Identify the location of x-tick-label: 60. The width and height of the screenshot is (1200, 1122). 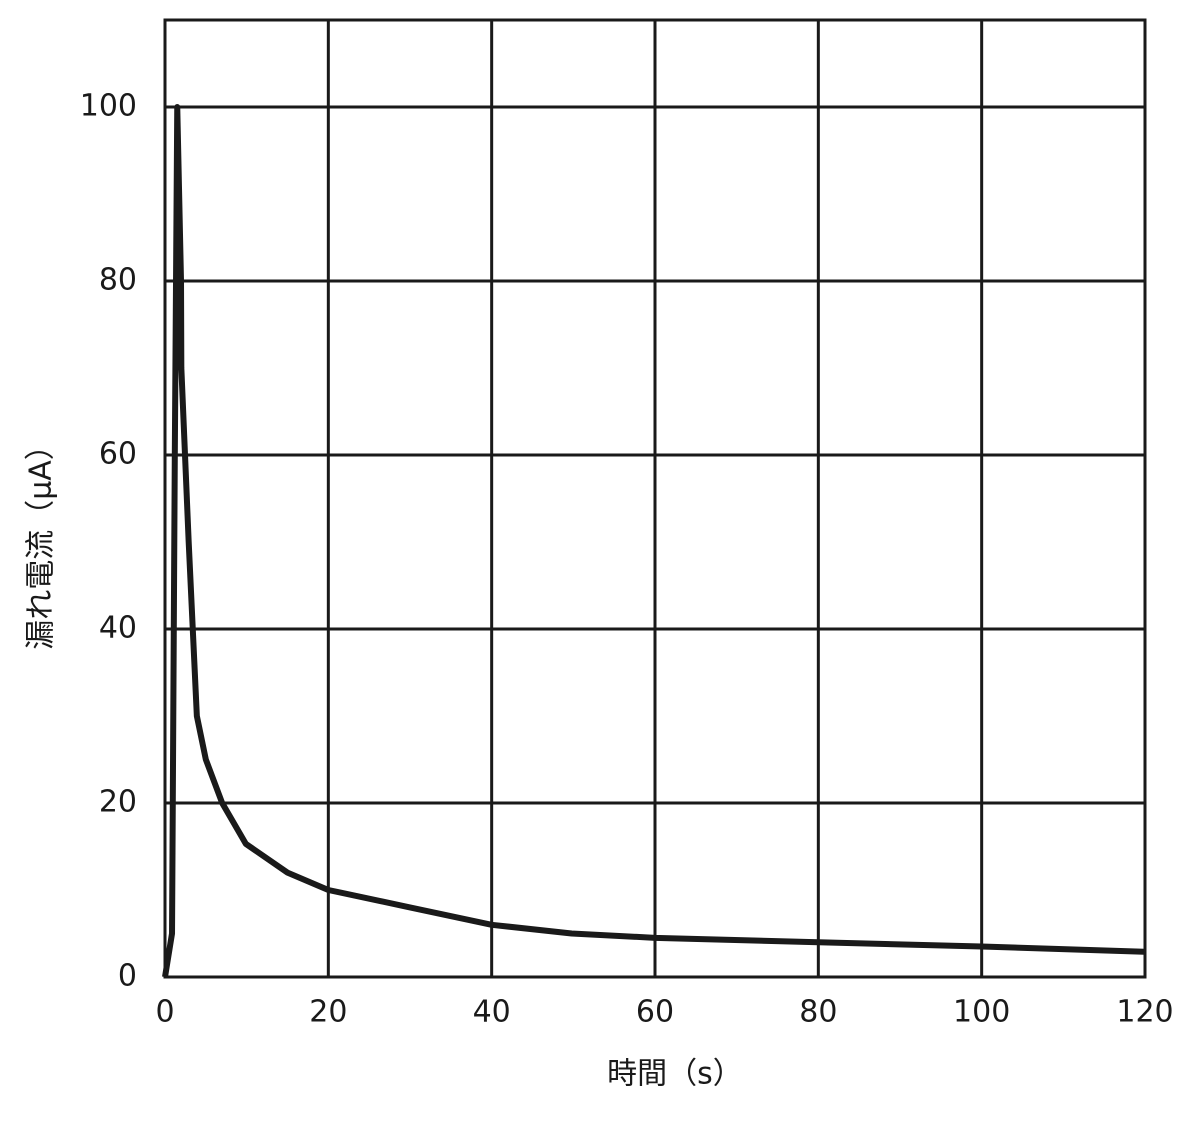
(655, 1012).